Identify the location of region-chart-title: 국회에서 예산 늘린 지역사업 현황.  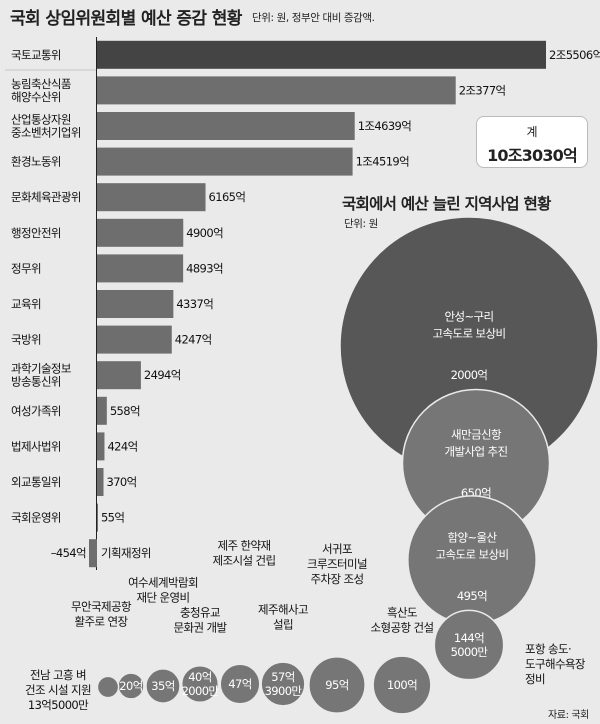
(446, 204).